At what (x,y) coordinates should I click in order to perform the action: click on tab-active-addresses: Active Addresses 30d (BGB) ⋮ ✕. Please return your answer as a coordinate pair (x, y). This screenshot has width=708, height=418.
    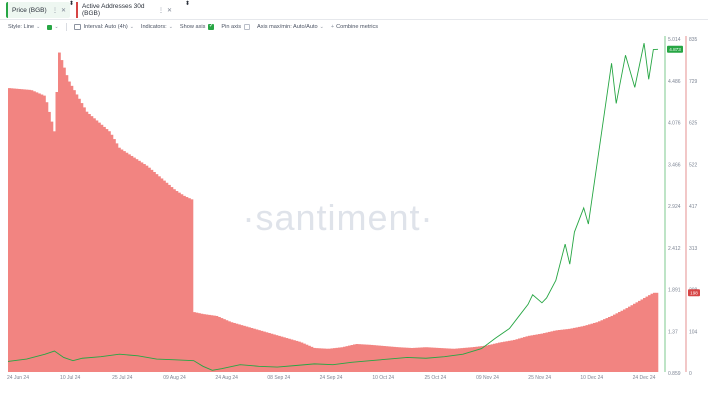
    Looking at the image, I should click on (126, 10).